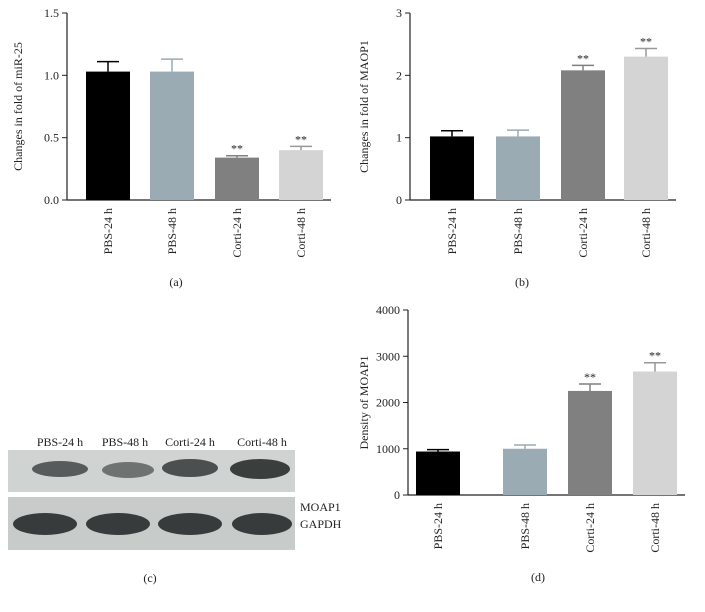  Describe the element at coordinates (51, 138) in the screenshot. I see `y-tick-label: 0.5` at that location.